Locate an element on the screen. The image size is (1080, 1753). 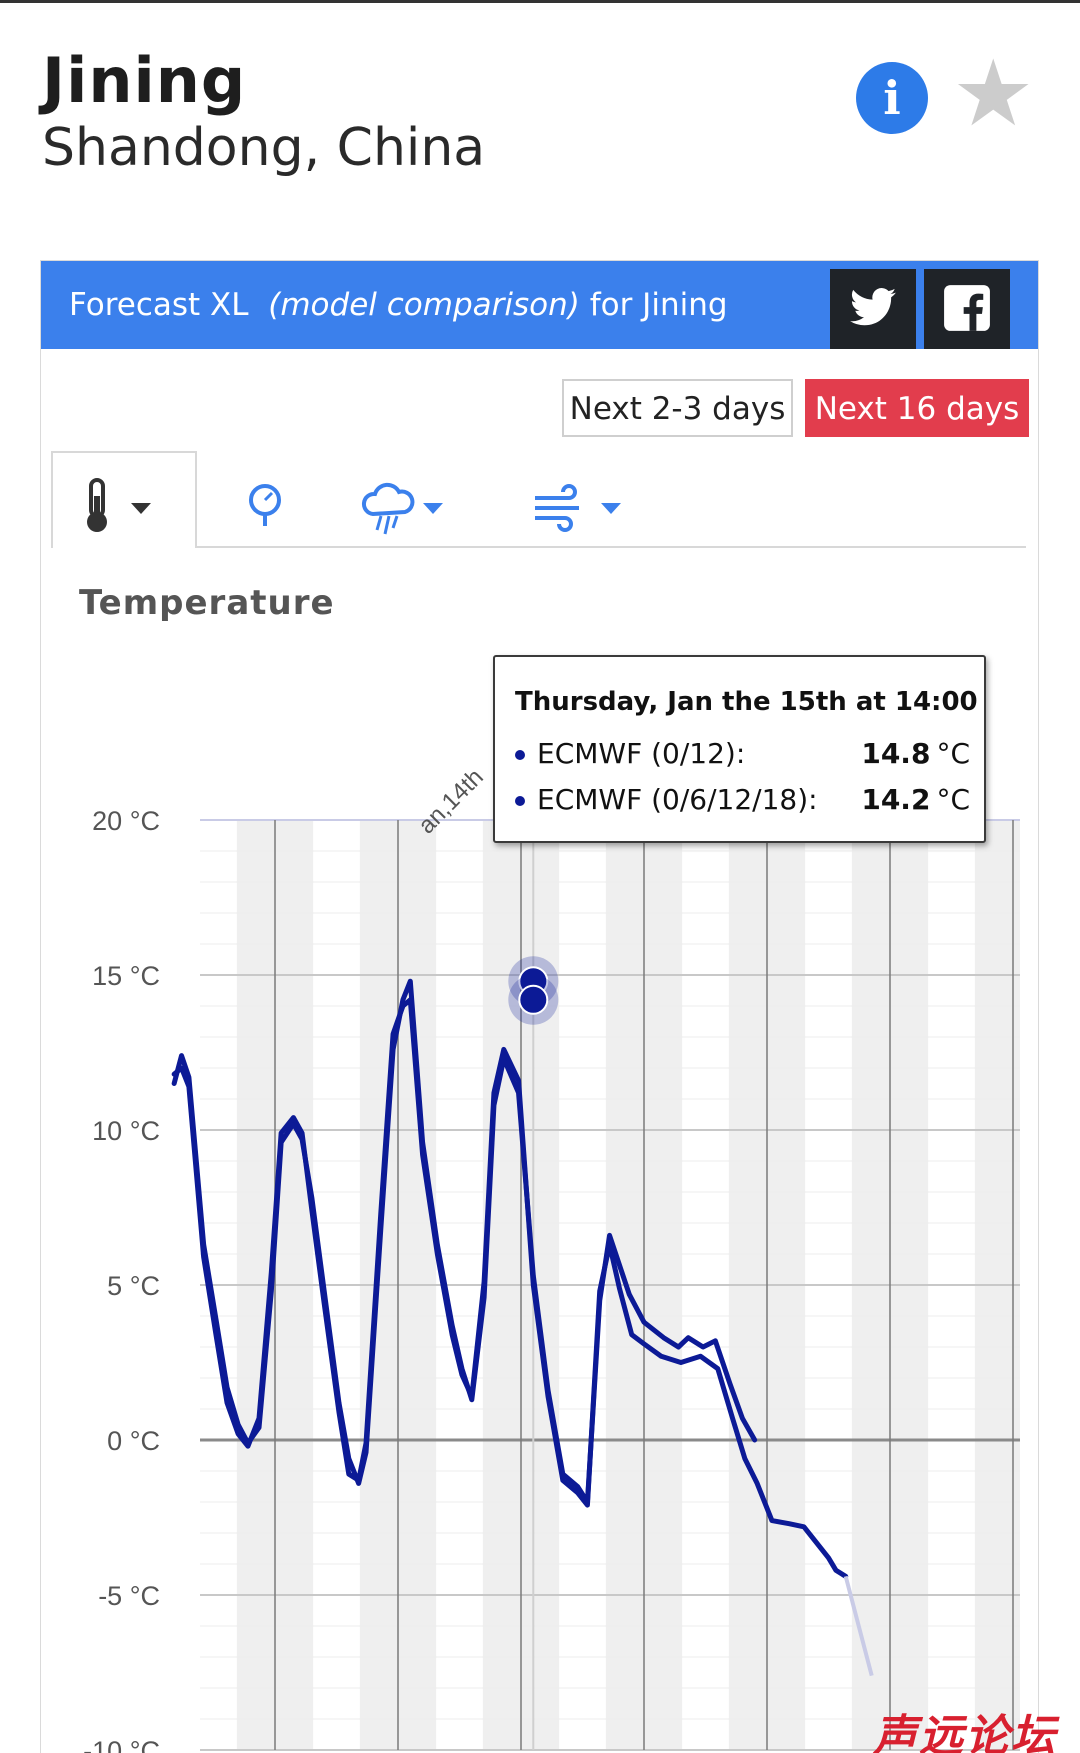
twitter-share-button is located at coordinates (873, 309).